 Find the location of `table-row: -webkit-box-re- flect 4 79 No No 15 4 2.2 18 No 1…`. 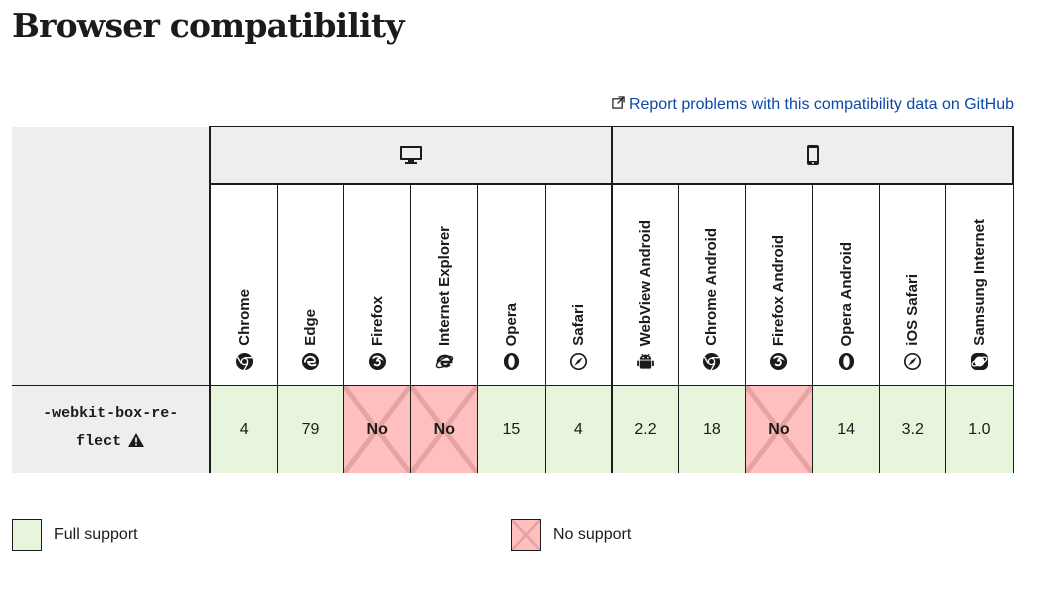

table-row: -webkit-box-re- flect 4 79 No No 15 4 2.2 18 No 1… is located at coordinates (513, 429).